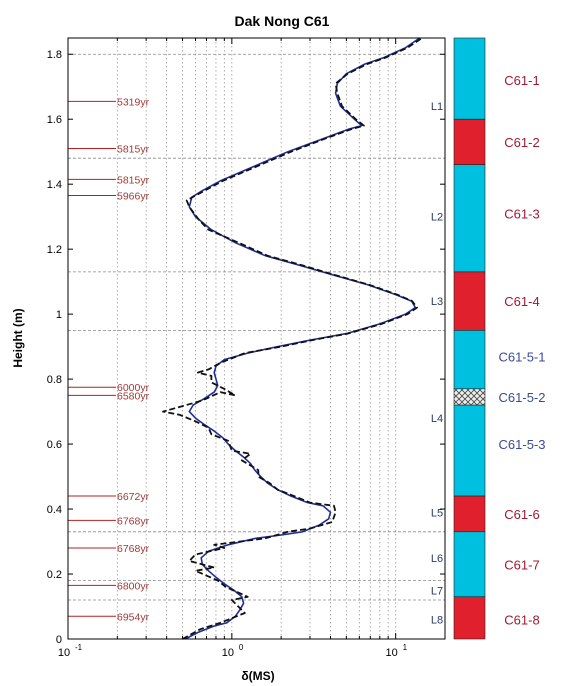  I want to click on y-tick-label: 1.8, so click(54, 55).